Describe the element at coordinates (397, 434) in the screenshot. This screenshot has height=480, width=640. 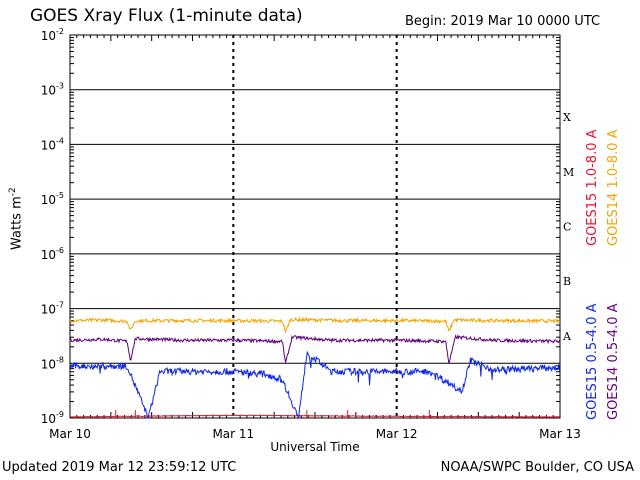
I see `x-tick-label: Mar 12` at that location.